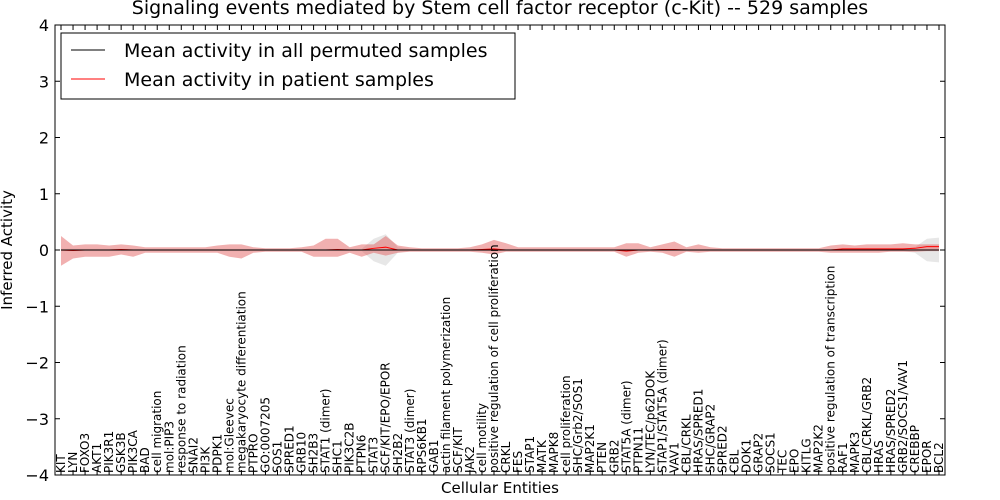  I want to click on x-tick-label: GRB2/SOCS1/VAV1, so click(903, 416).